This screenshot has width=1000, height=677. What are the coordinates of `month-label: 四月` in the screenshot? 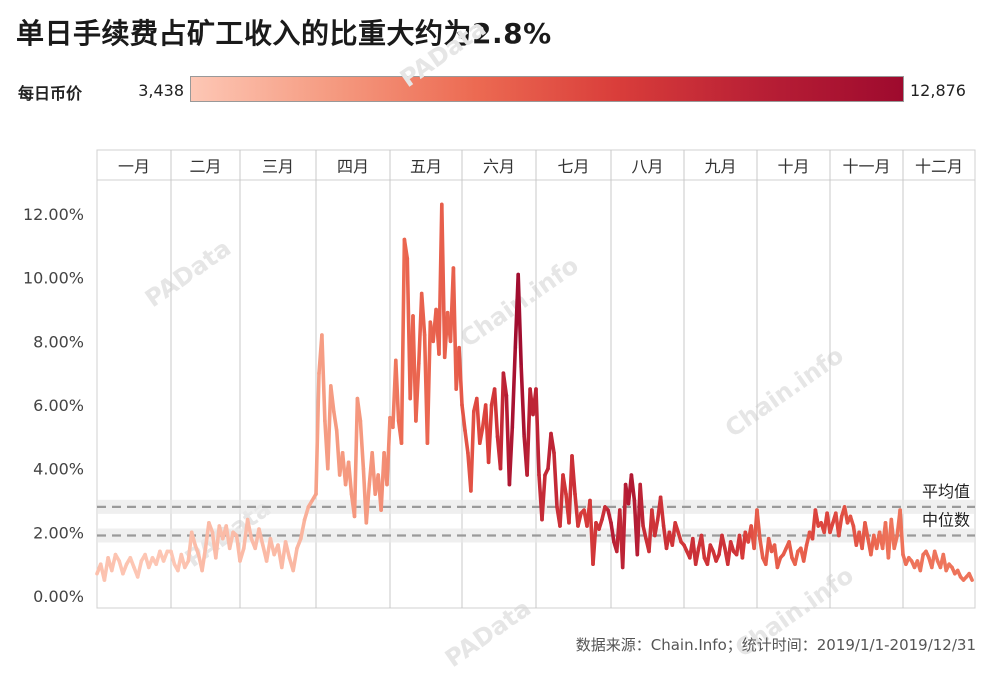 It's located at (353, 166).